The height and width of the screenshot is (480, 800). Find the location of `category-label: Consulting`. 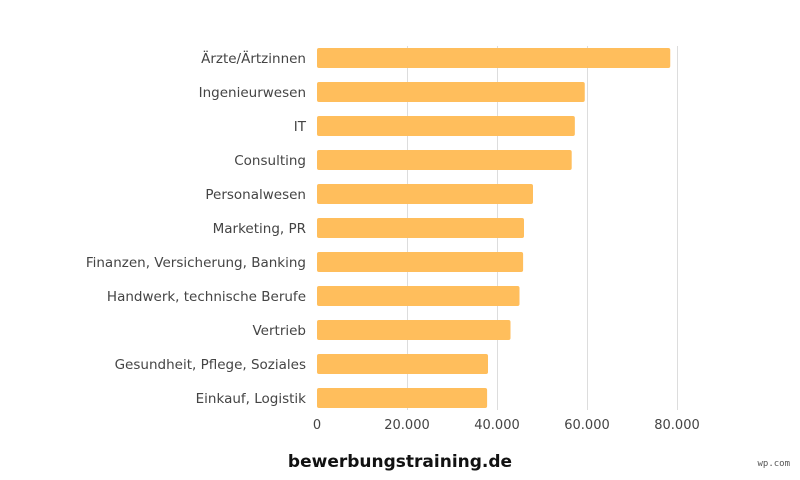

category-label: Consulting is located at coordinates (270, 161).